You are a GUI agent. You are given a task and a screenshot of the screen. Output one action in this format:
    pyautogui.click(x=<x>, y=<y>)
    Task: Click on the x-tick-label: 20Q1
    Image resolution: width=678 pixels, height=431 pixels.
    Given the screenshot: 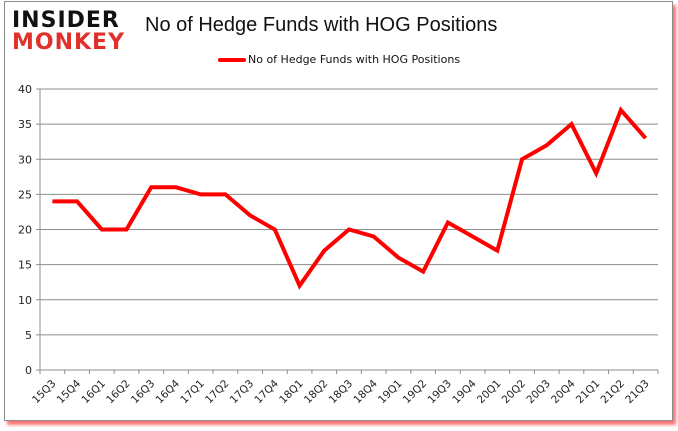 What is the action you would take?
    pyautogui.click(x=489, y=392)
    